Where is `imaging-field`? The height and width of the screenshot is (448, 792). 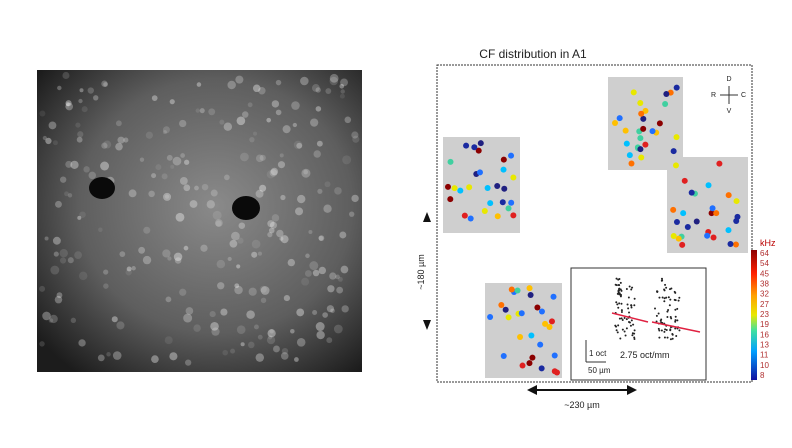 imaging-field is located at coordinates (481, 185).